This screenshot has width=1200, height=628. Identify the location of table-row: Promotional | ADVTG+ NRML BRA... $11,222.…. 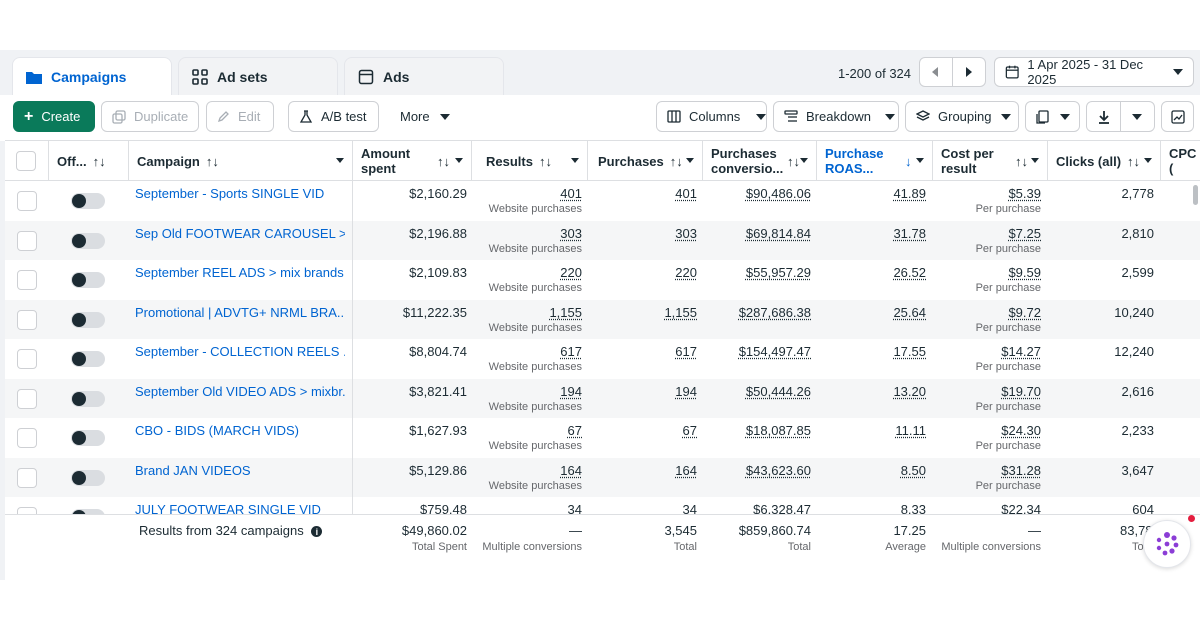
(602, 319).